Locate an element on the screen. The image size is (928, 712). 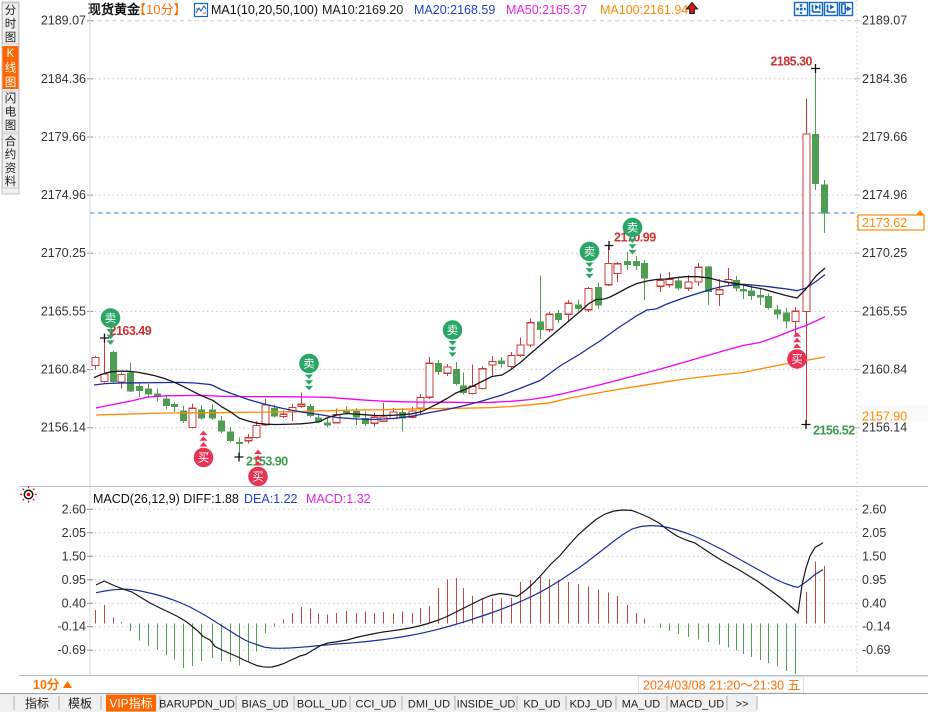
svg-text: 2170.99 is located at coordinates (635, 238).